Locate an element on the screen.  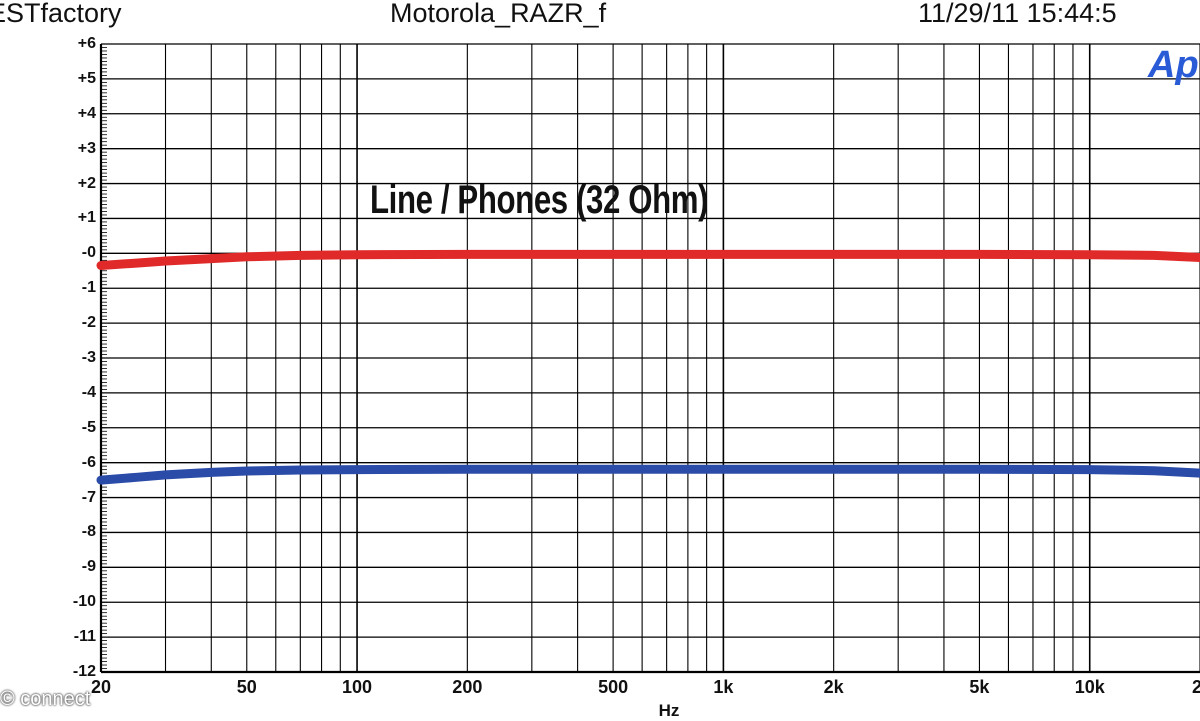
y-tick-label: -6 is located at coordinates (88, 462).